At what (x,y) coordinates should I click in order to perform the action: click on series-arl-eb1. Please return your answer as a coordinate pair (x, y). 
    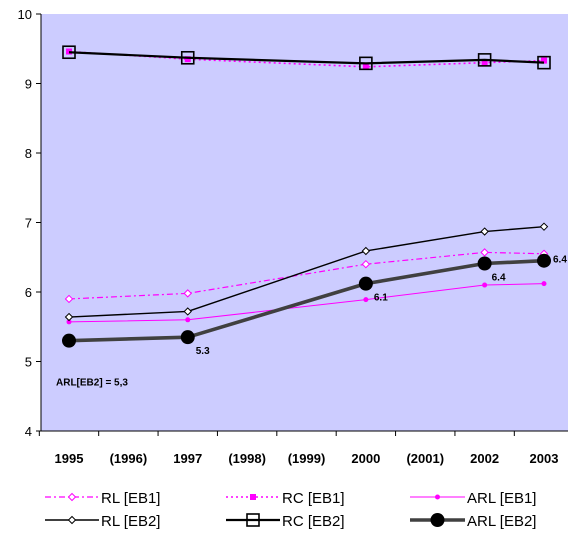
    Looking at the image, I should click on (306, 303).